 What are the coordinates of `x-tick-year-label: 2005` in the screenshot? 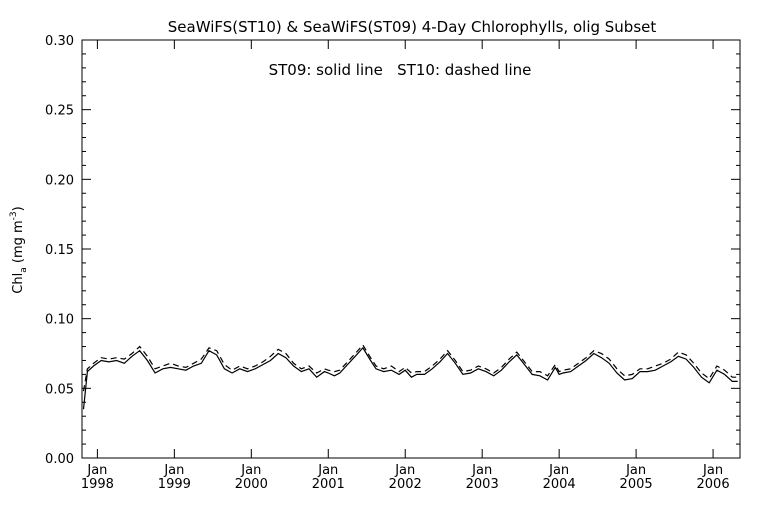 It's located at (636, 484).